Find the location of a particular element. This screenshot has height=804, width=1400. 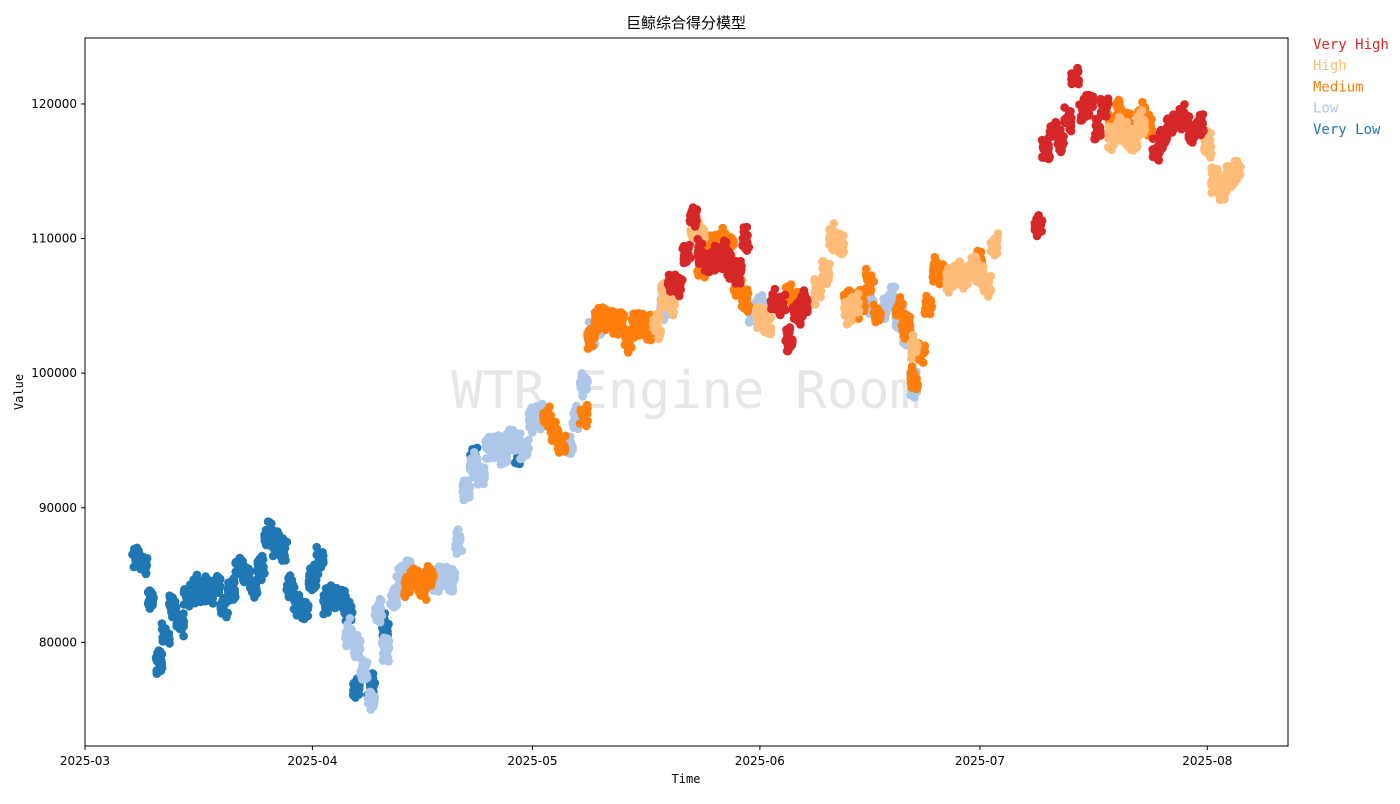

y-tick-label: 110000 is located at coordinates (54, 239).